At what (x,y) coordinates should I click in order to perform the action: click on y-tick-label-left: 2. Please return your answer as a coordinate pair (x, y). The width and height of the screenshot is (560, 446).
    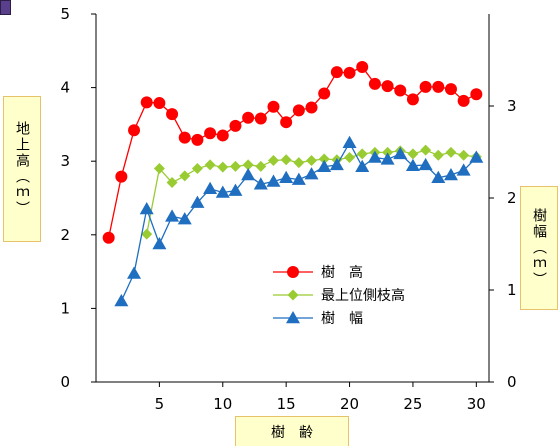
    Looking at the image, I should click on (65, 235).